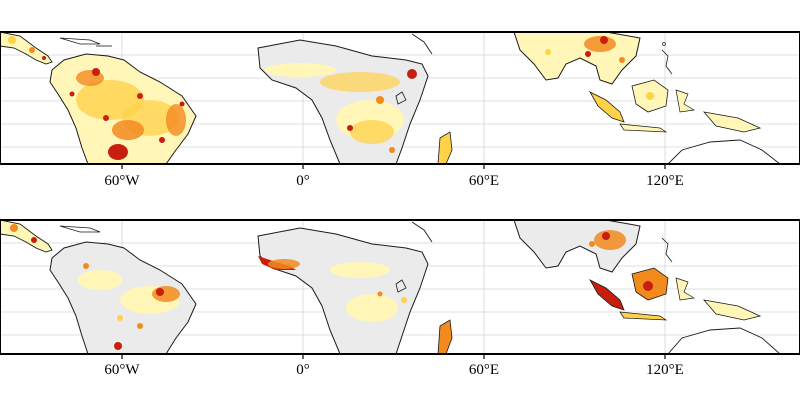 This screenshot has height=405, width=800. Describe the element at coordinates (484, 370) in the screenshot. I see `tick-label-60e-bottom: 60°E` at that location.